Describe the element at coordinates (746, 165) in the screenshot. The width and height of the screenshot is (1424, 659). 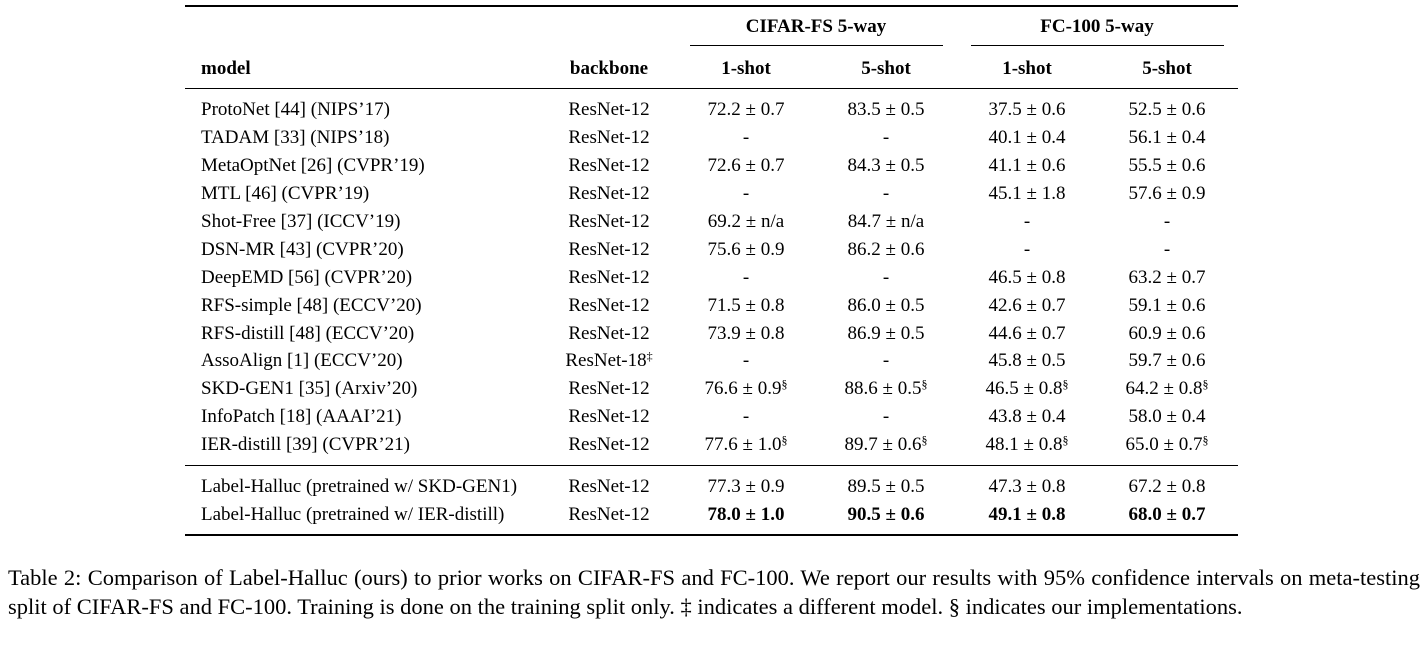
I see `value-text: 72.6 ± 0.7` at that location.